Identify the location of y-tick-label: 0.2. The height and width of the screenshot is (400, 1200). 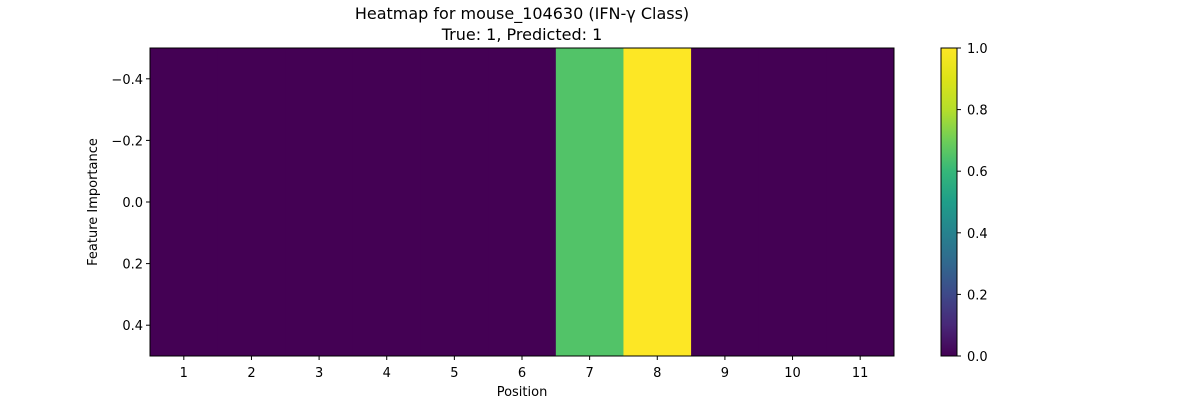
(132, 265).